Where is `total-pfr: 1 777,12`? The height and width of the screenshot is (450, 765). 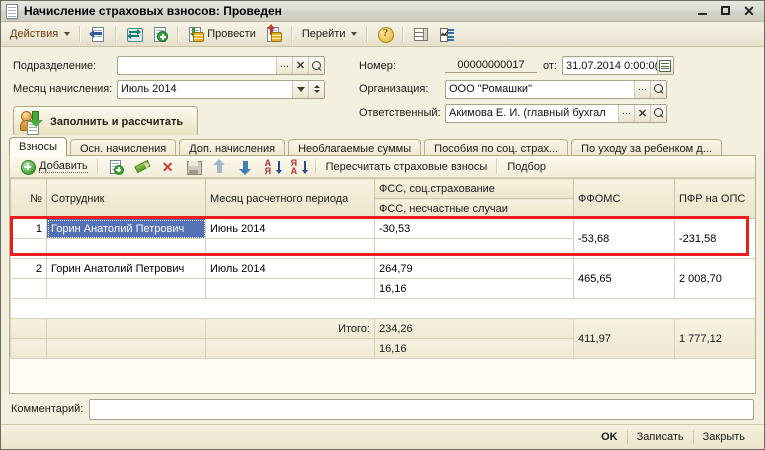
total-pfr: 1 777,12 is located at coordinates (714, 338).